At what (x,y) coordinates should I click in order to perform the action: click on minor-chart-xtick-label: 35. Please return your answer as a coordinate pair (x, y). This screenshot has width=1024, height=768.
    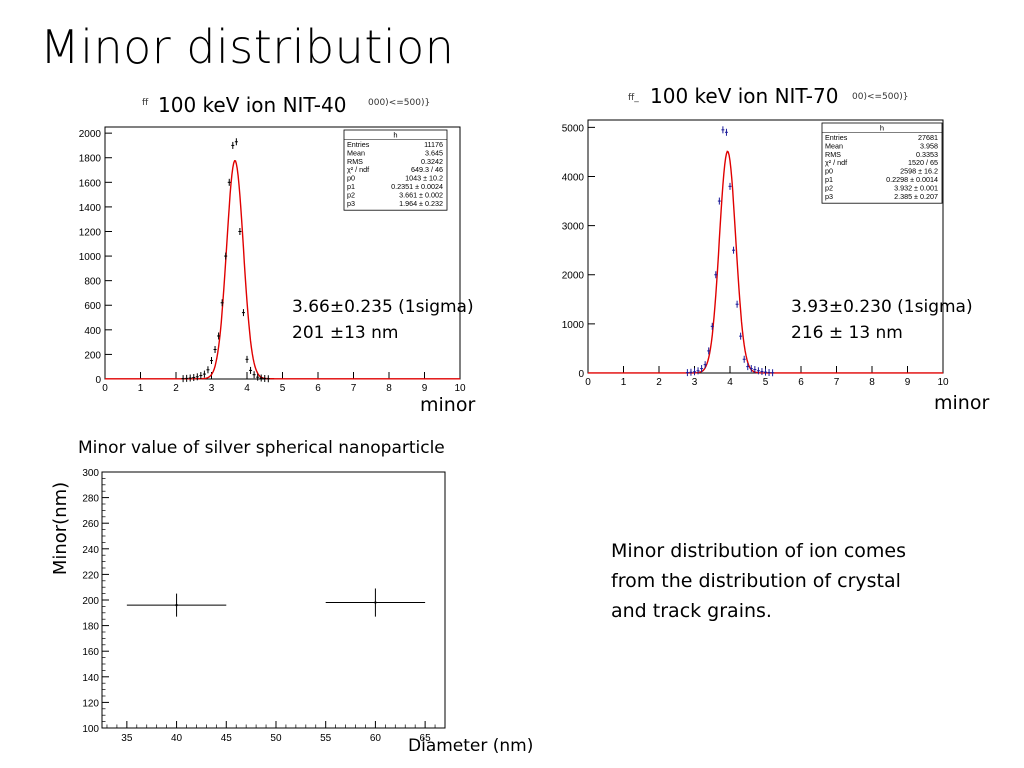
    Looking at the image, I should click on (127, 738).